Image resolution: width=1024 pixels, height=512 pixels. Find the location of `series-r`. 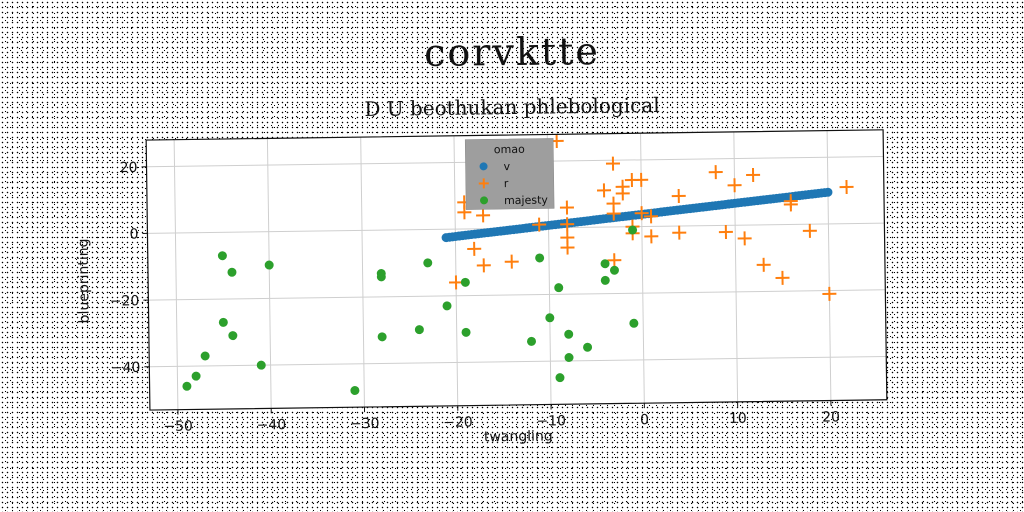

series-r is located at coordinates (651, 217).